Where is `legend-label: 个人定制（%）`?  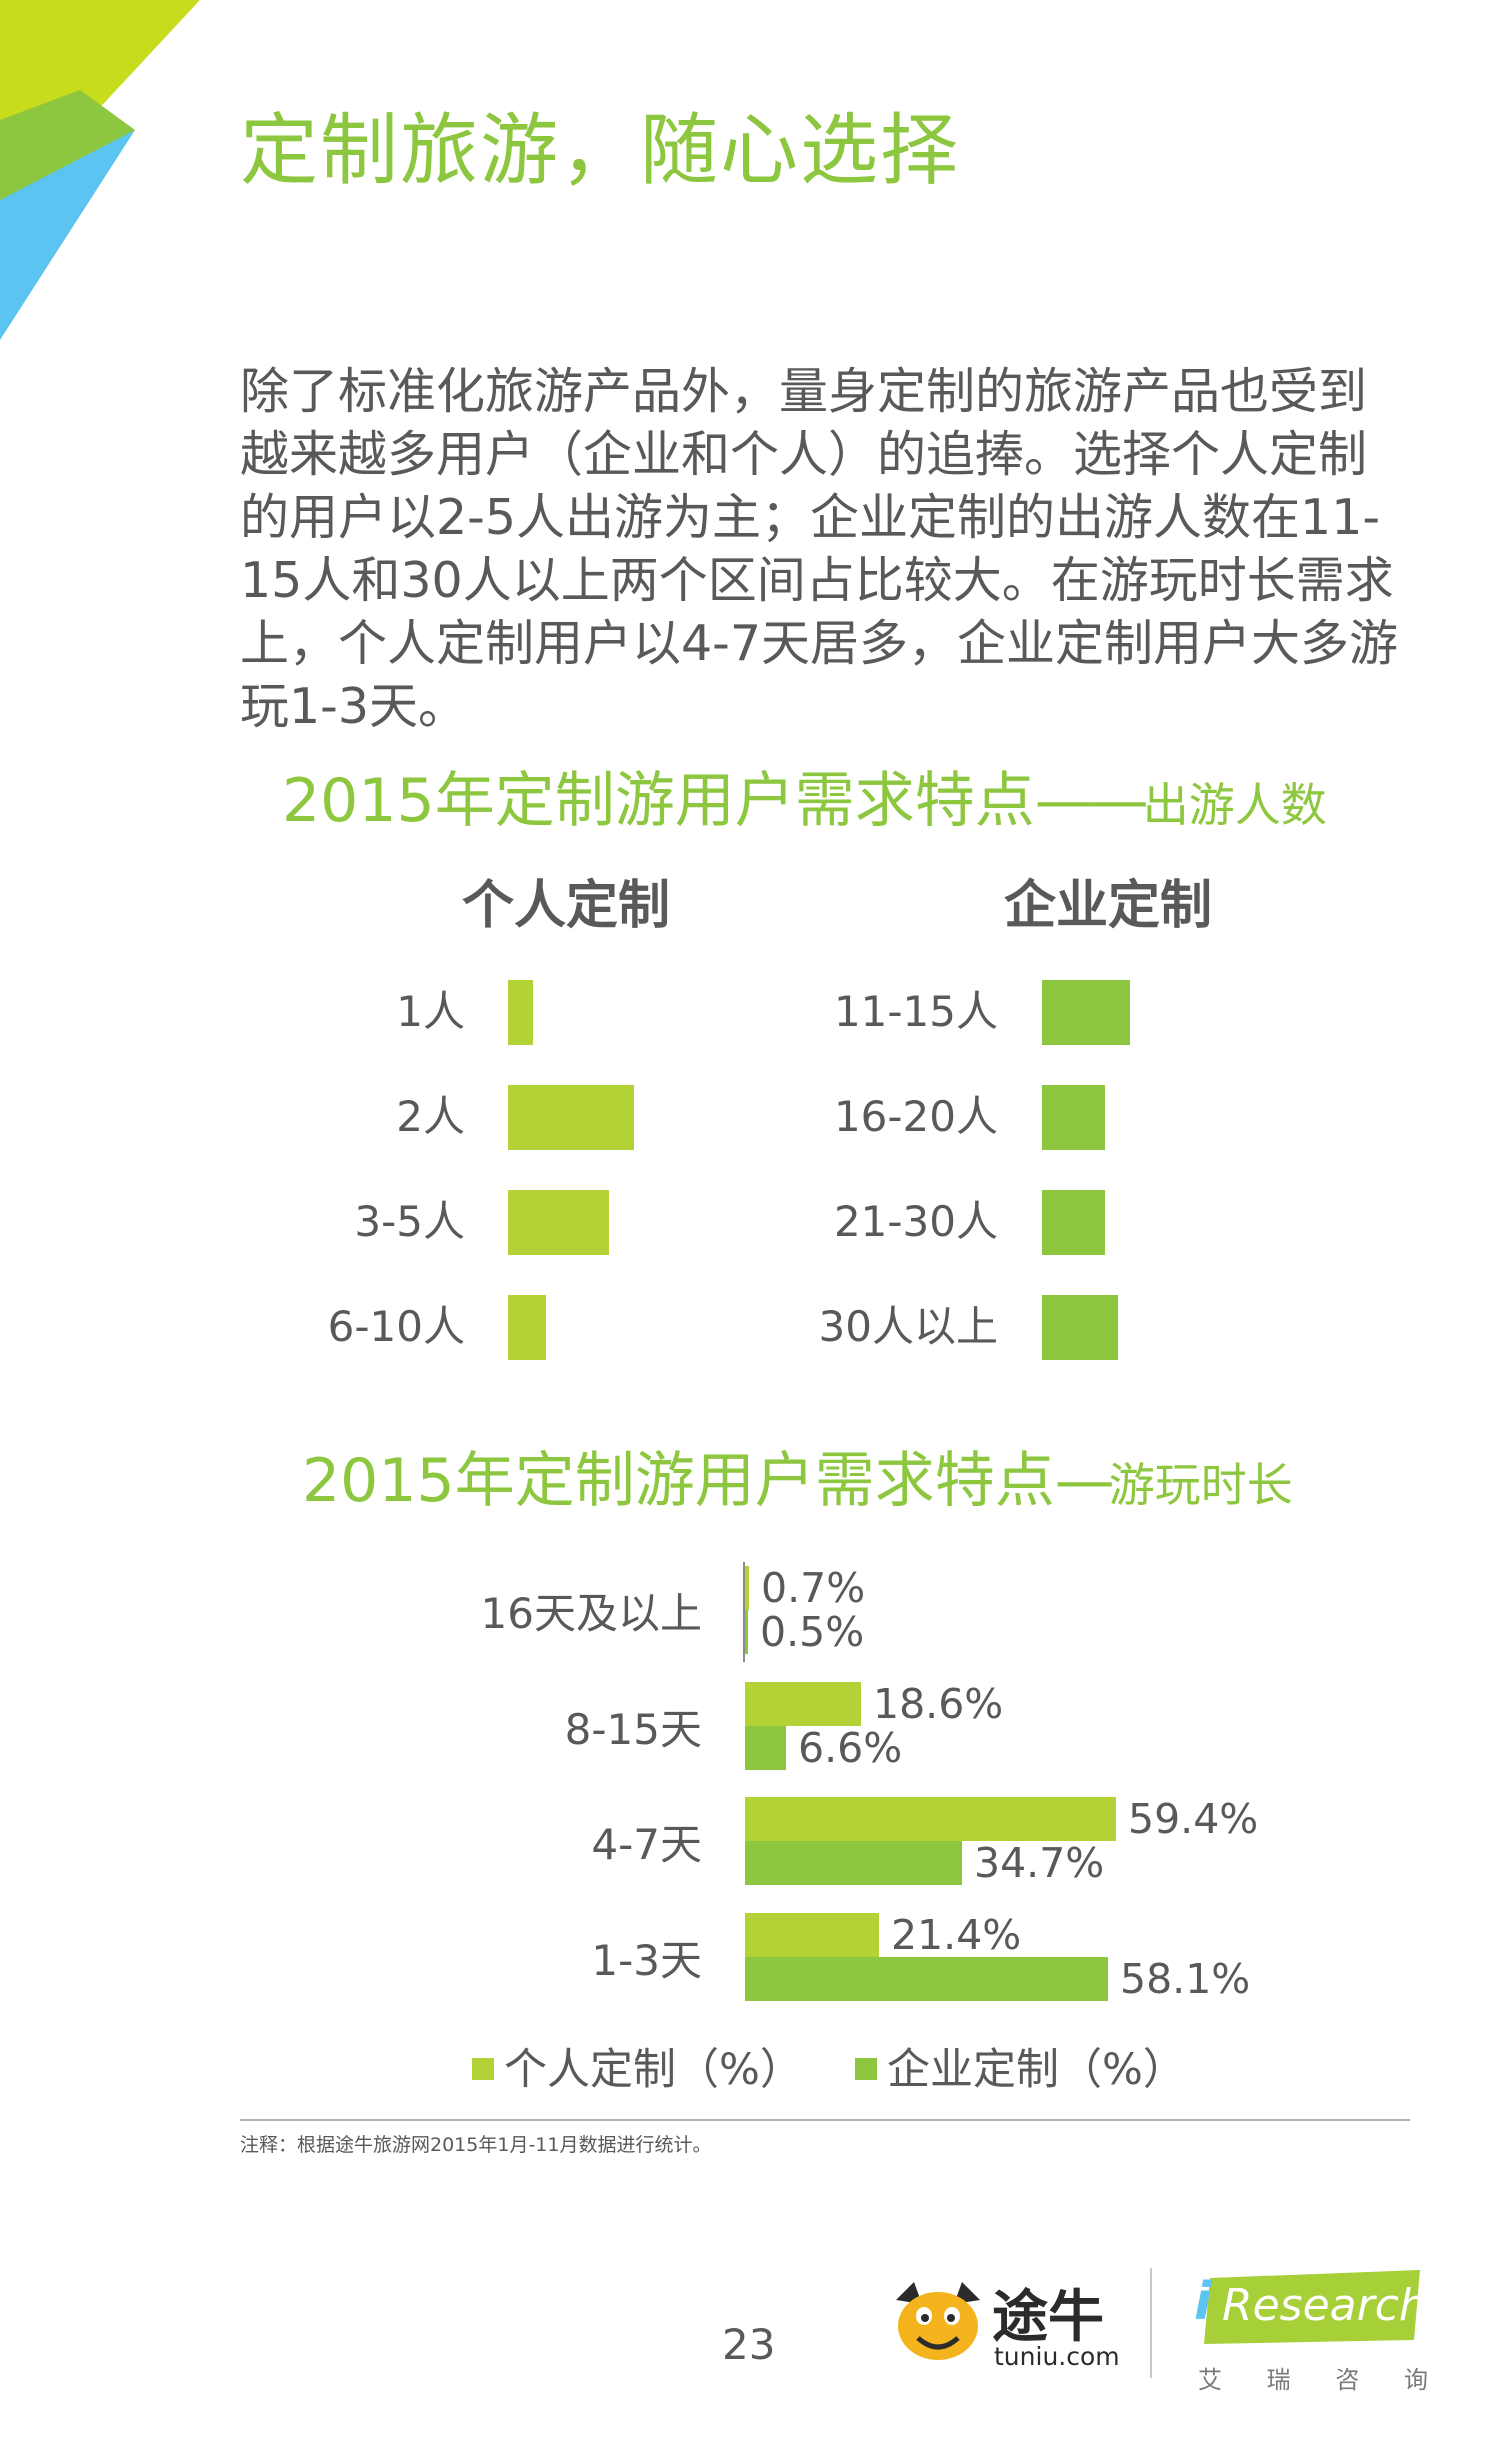
legend-label: 个人定制（%） is located at coordinates (653, 2070).